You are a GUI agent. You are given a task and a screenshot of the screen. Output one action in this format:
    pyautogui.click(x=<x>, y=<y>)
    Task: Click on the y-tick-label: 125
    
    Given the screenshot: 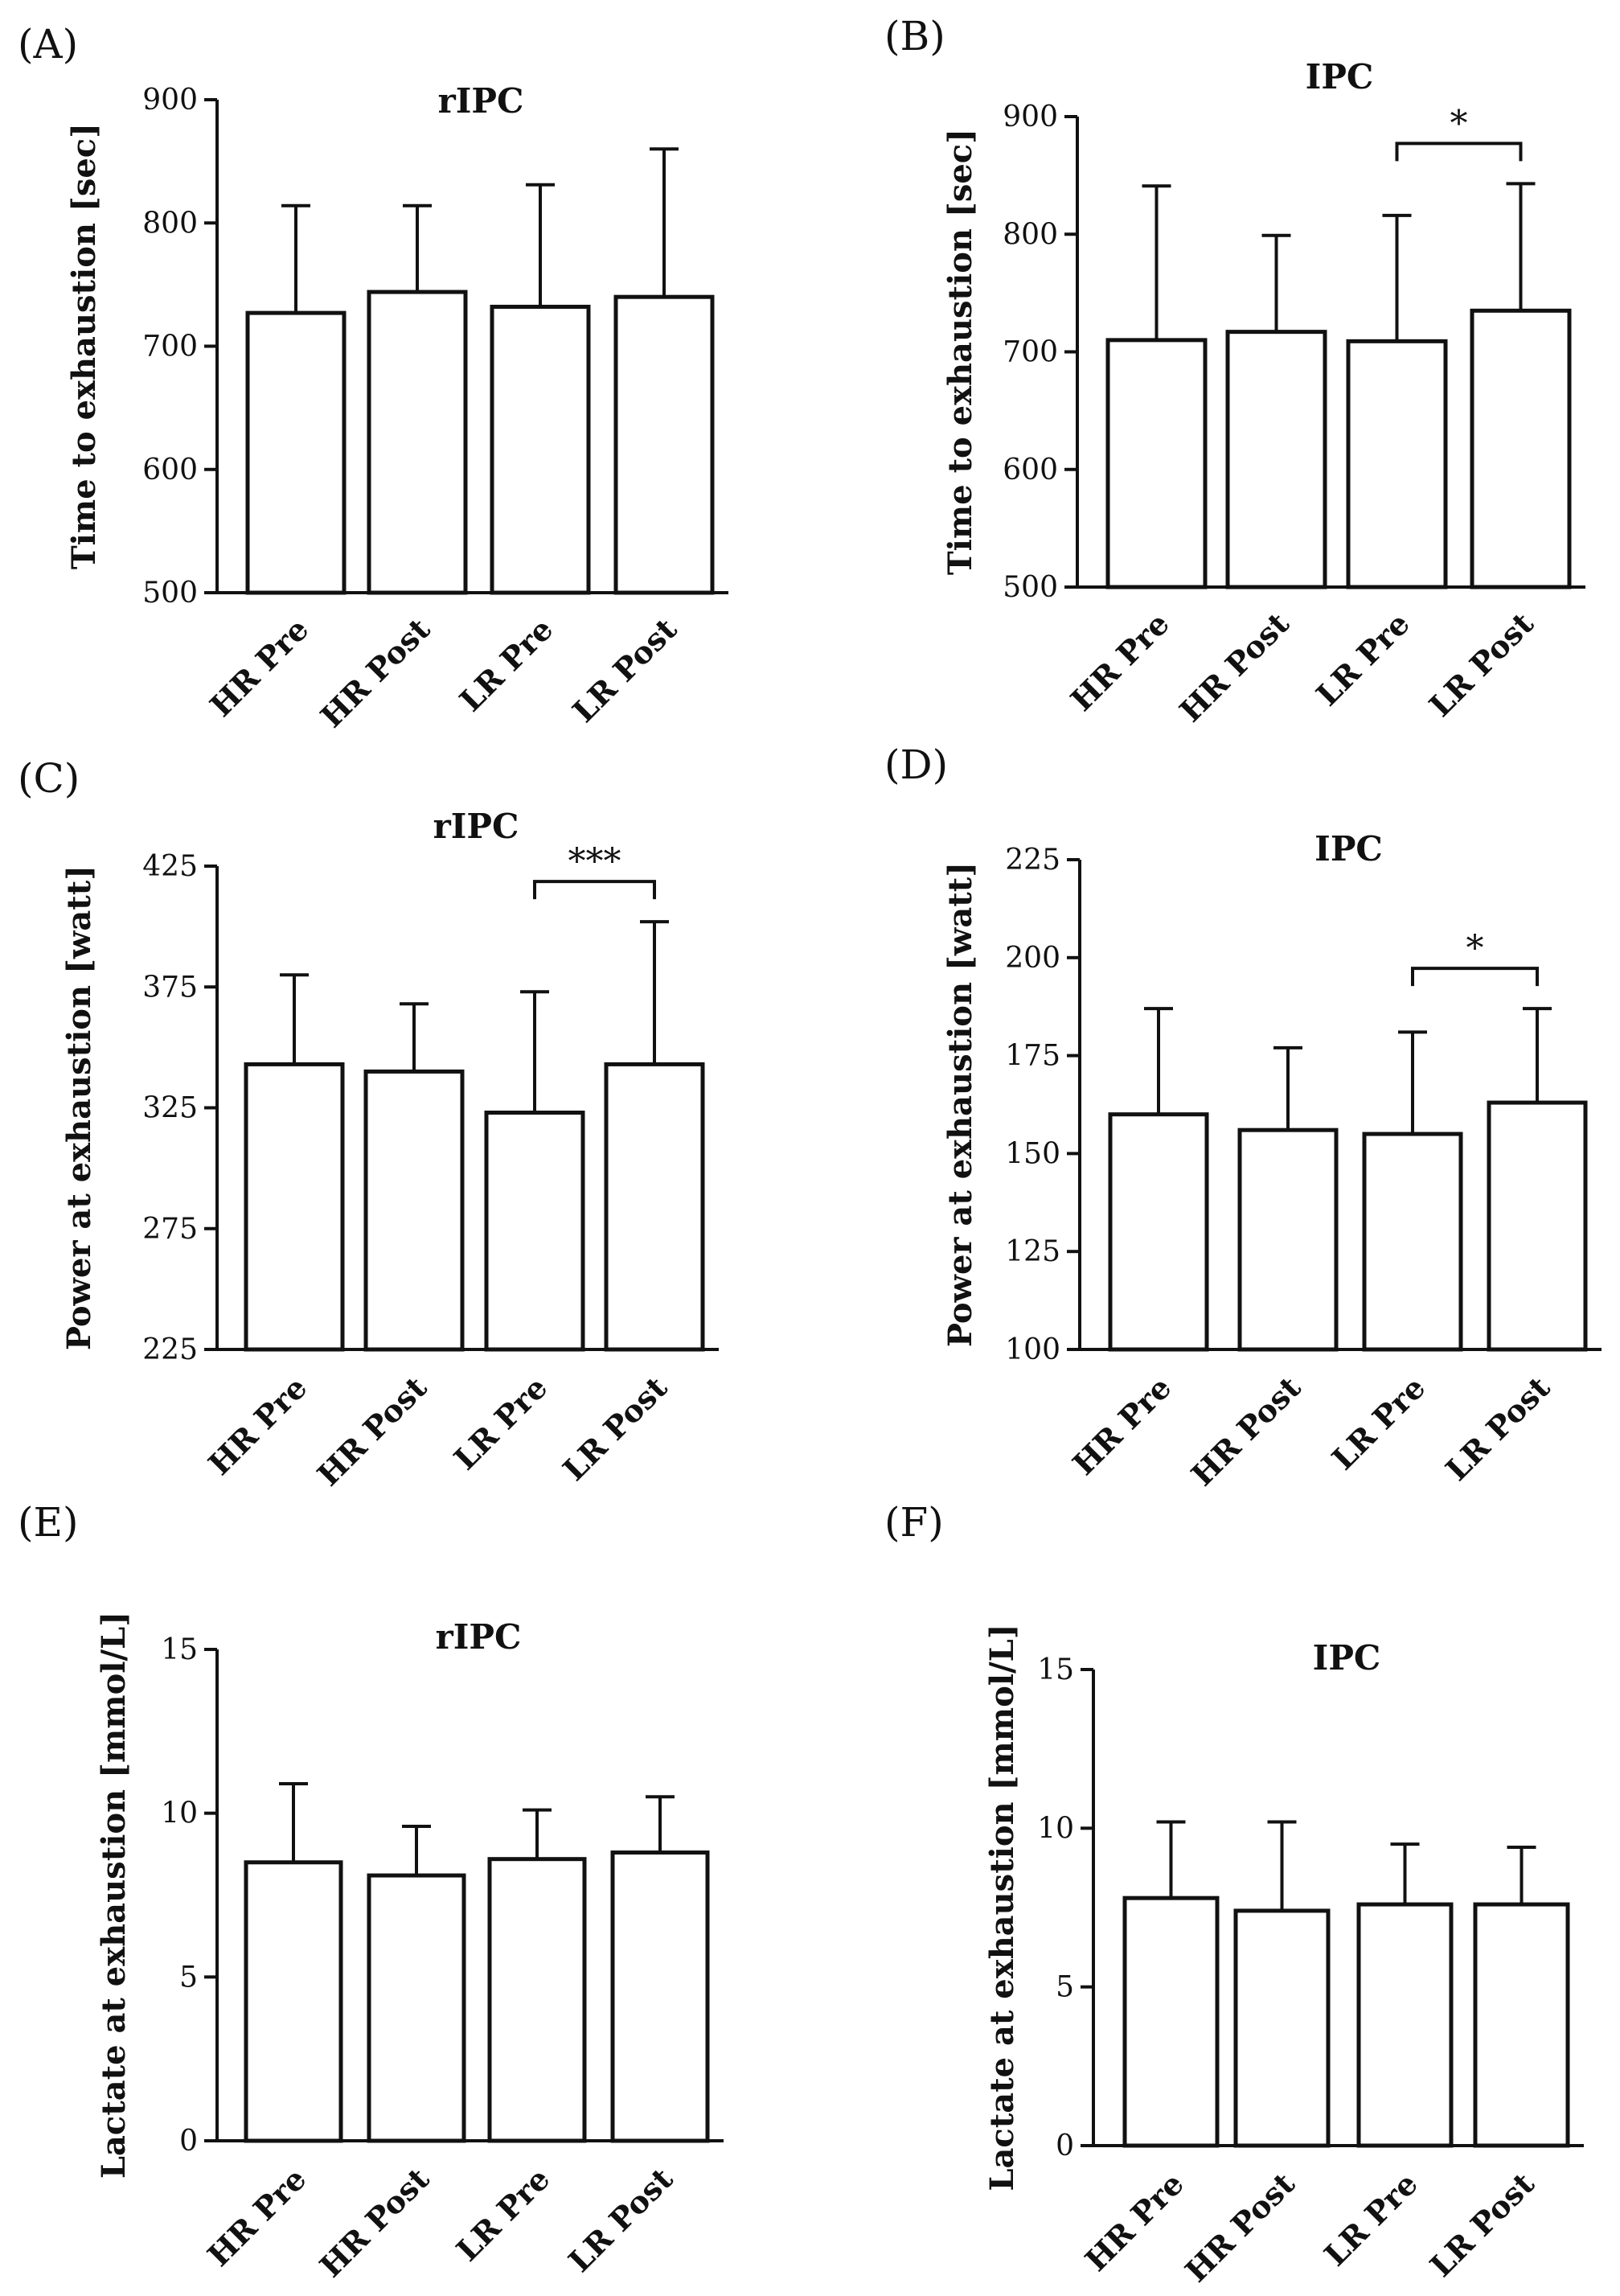 What is the action you would take?
    pyautogui.click(x=1032, y=1251)
    